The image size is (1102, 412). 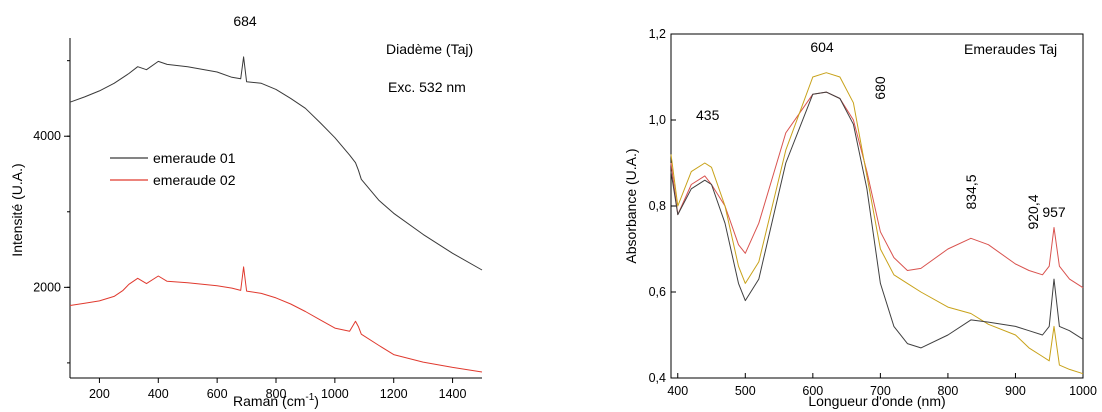 What do you see at coordinates (1083, 391) in the screenshot?
I see `right-x-tick-label: 1000` at bounding box center [1083, 391].